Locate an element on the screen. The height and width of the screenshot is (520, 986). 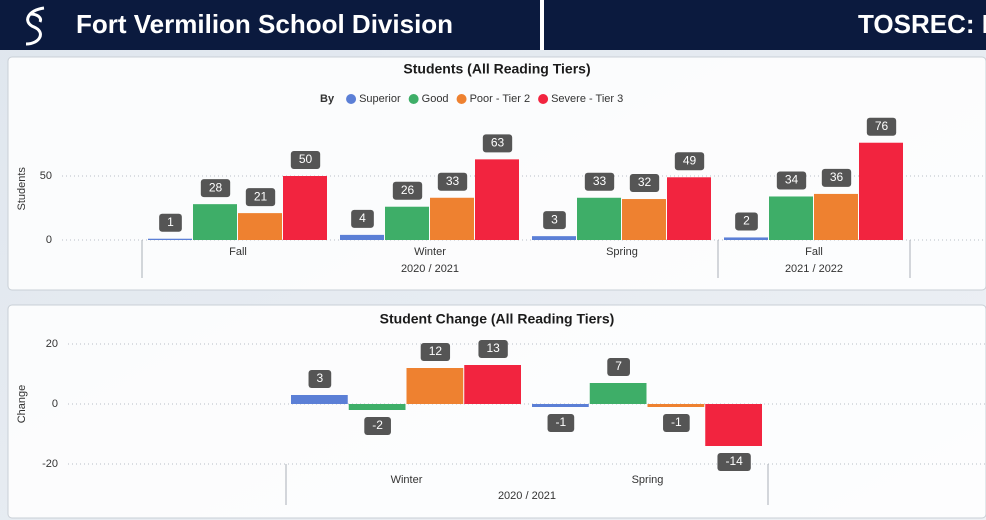
data-label: 7 is located at coordinates (618, 366).